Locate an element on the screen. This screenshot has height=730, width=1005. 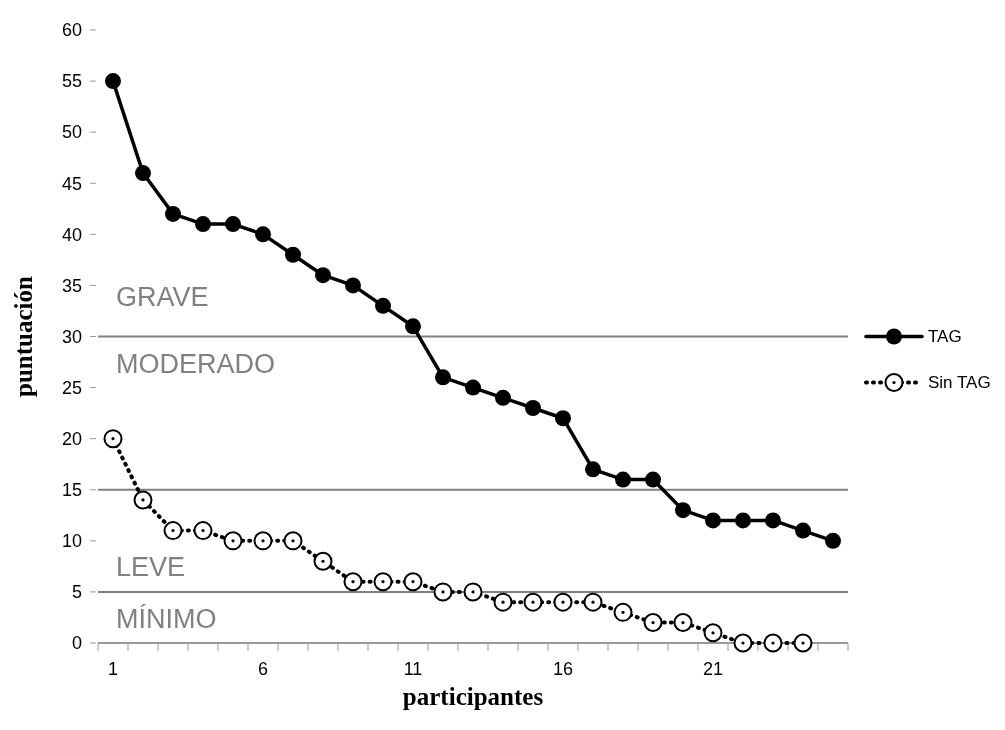
y-tick-label: 20 is located at coordinates (71, 438).